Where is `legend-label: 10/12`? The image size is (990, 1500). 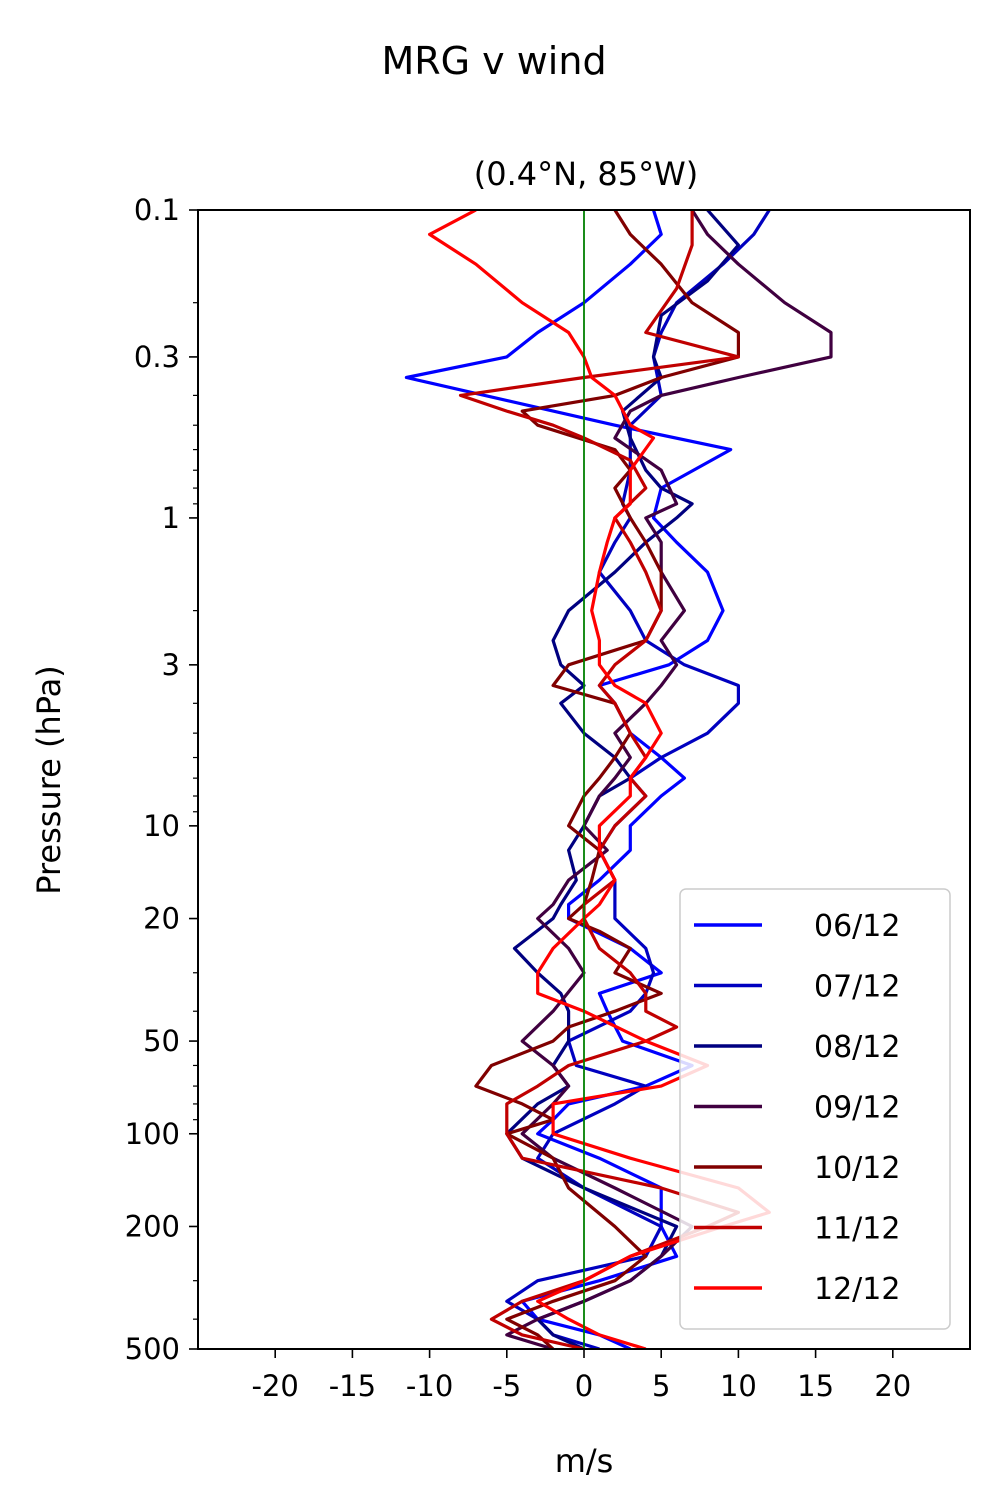 legend-label: 10/12 is located at coordinates (857, 1168).